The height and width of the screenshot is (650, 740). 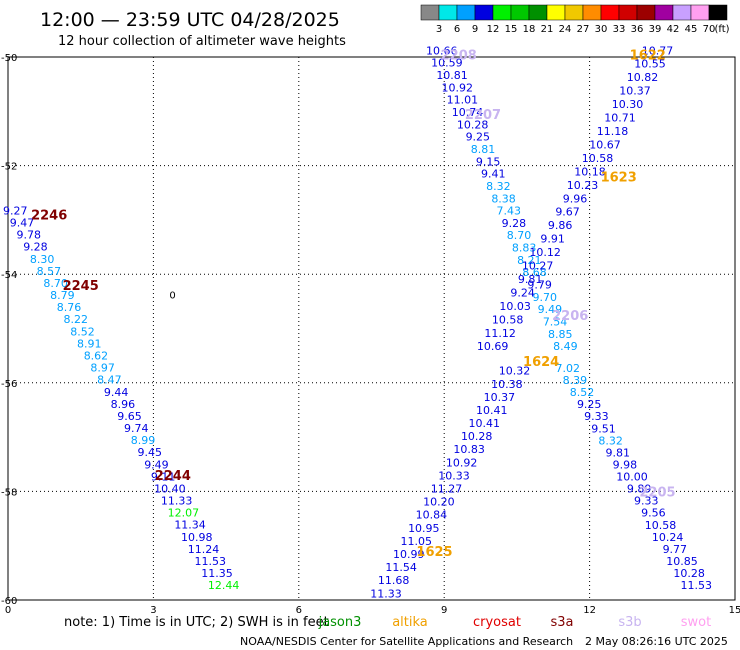 I want to click on wave-height-value: 12.07, so click(x=184, y=513).